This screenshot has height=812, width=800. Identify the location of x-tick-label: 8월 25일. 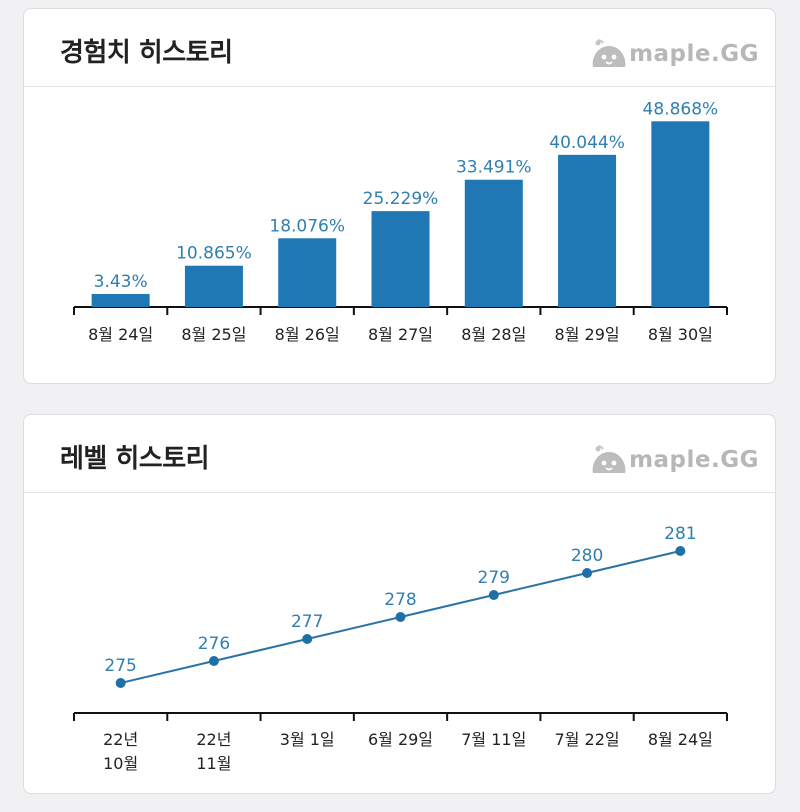
(213, 334).